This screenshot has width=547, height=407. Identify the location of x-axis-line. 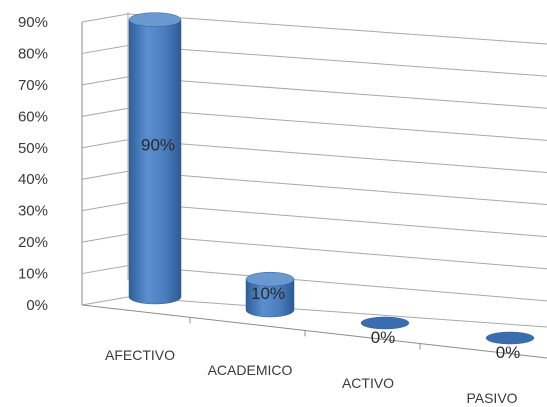
(314, 331).